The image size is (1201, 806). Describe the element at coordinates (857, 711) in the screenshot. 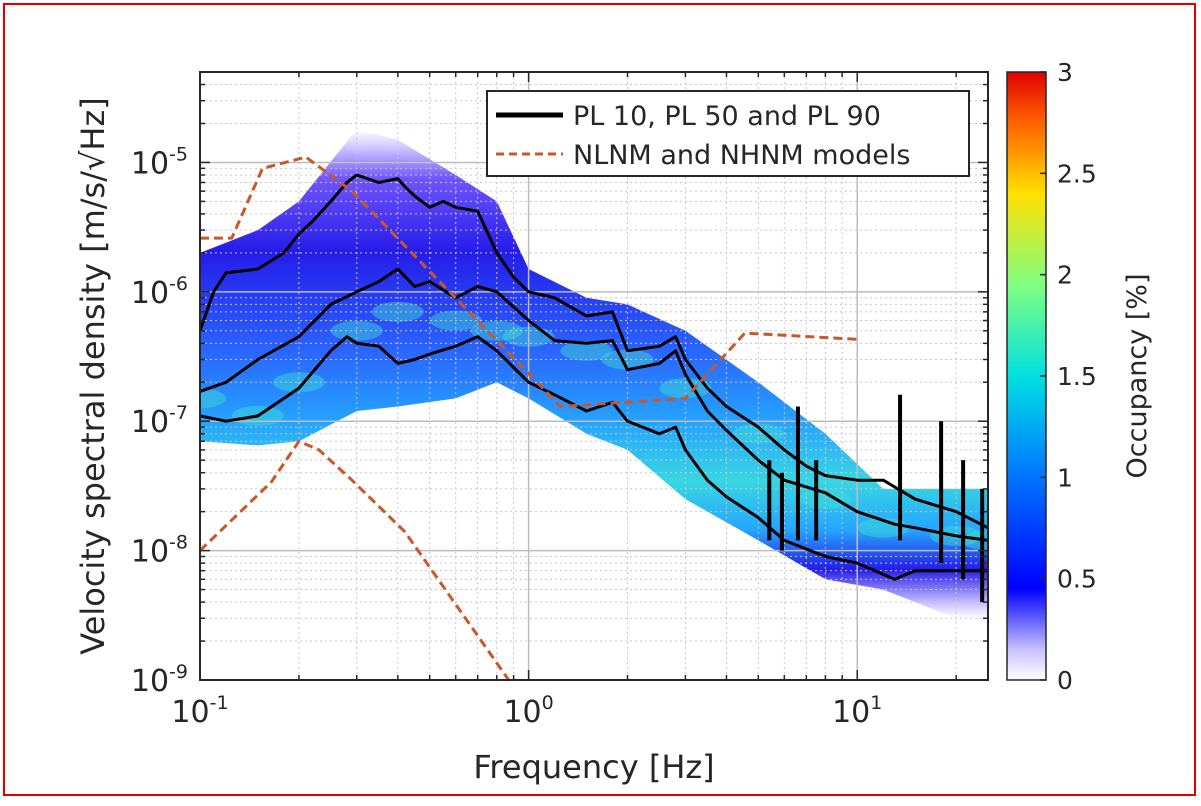

I see `x-tick-label: 10¹` at that location.